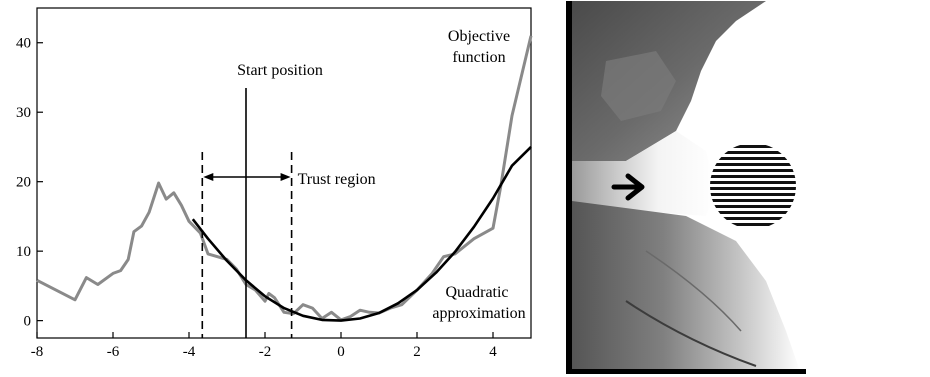 This screenshot has height=377, width=930. I want to click on arrow-right-icon, so click(628, 187).